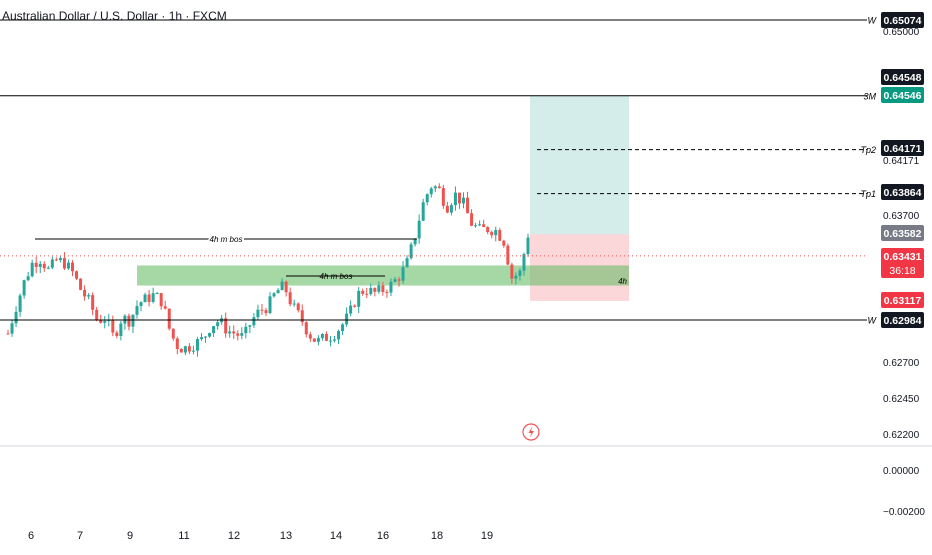 The width and height of the screenshot is (932, 555). I want to click on x-tick-label: 18, so click(437, 536).